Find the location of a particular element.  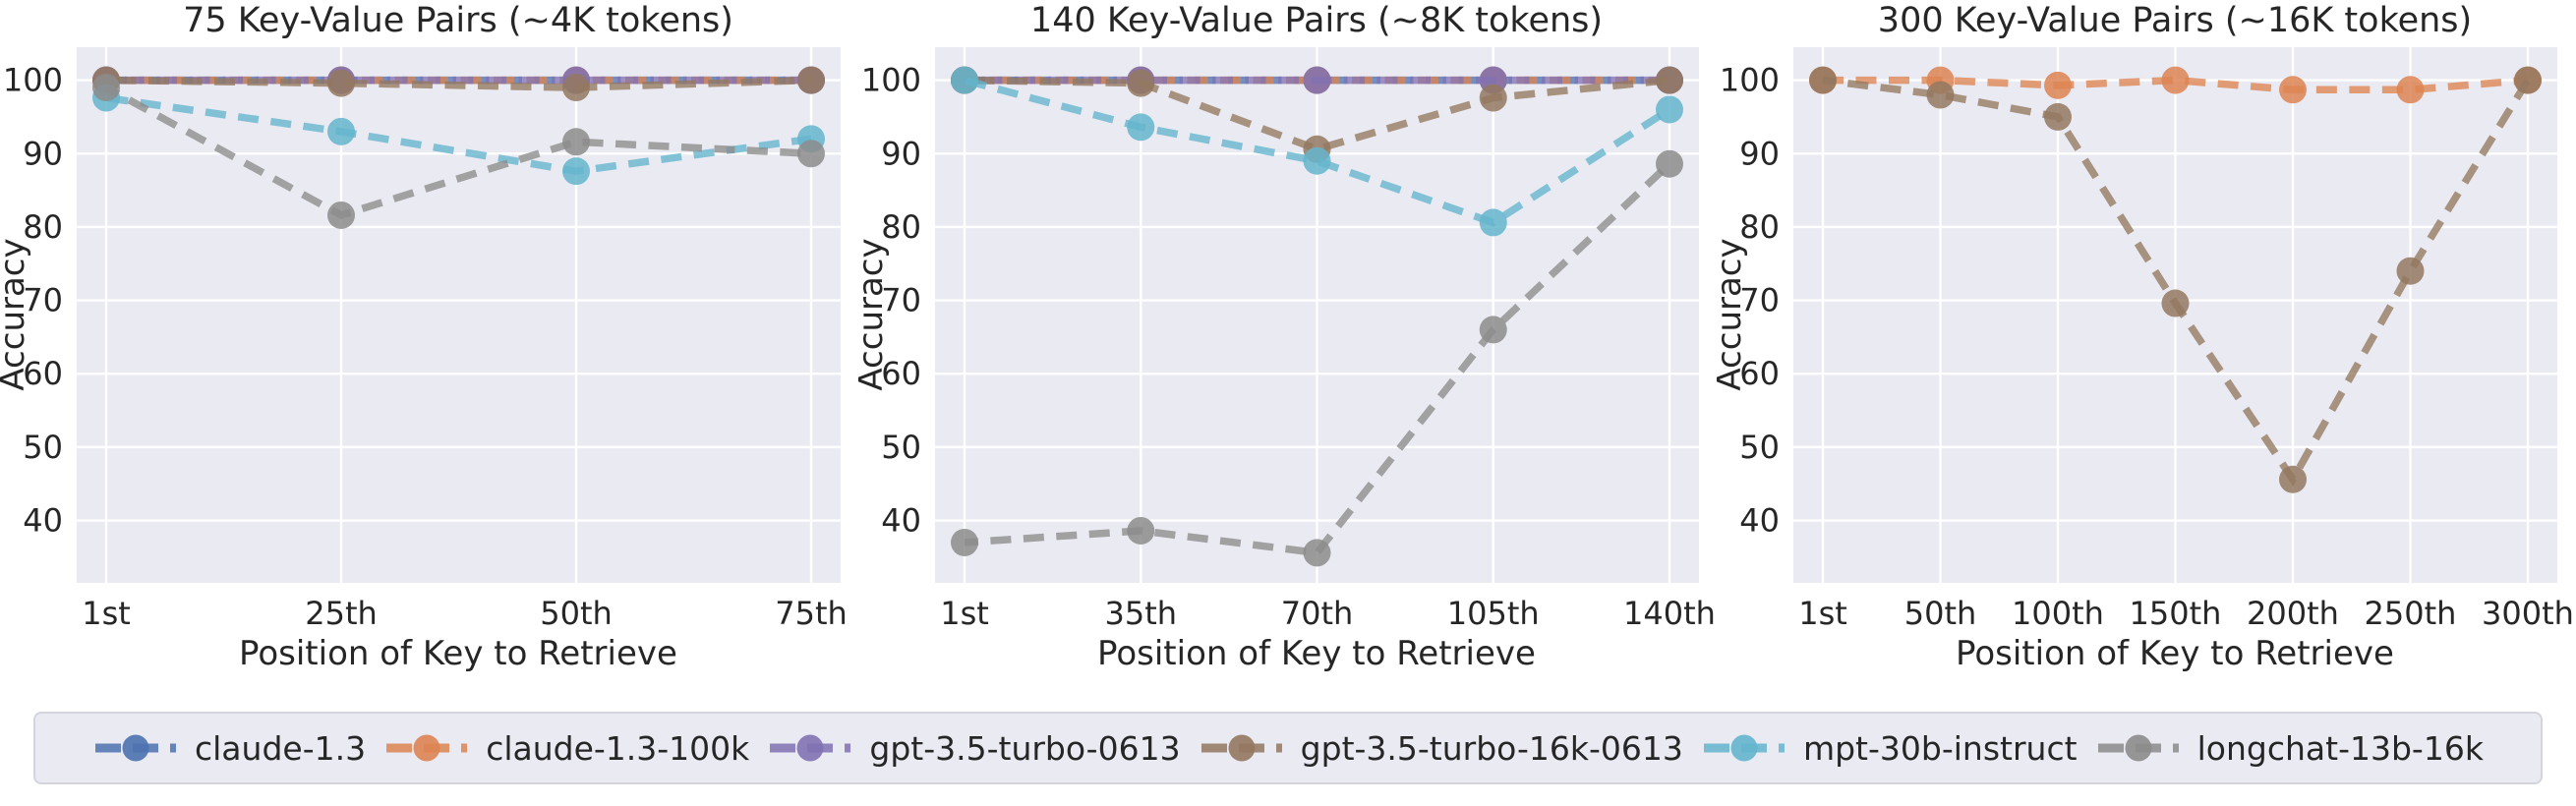

x-tick-label: 105th is located at coordinates (1493, 613).